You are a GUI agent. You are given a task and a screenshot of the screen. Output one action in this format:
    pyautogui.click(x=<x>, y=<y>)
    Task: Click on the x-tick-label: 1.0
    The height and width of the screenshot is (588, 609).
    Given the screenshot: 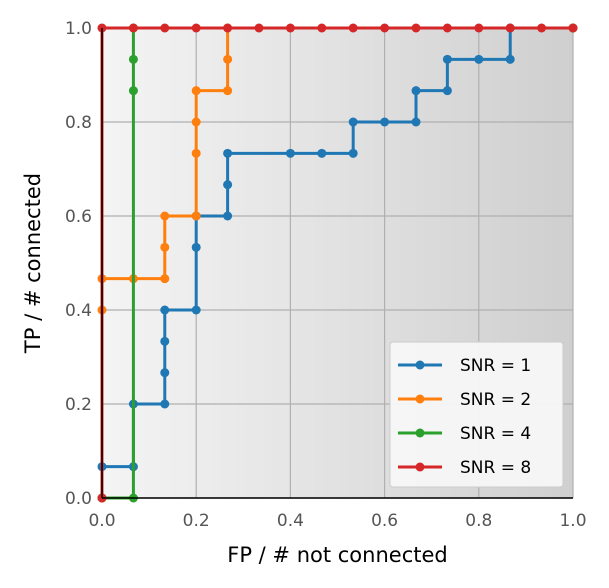 What is the action you would take?
    pyautogui.click(x=572, y=521)
    